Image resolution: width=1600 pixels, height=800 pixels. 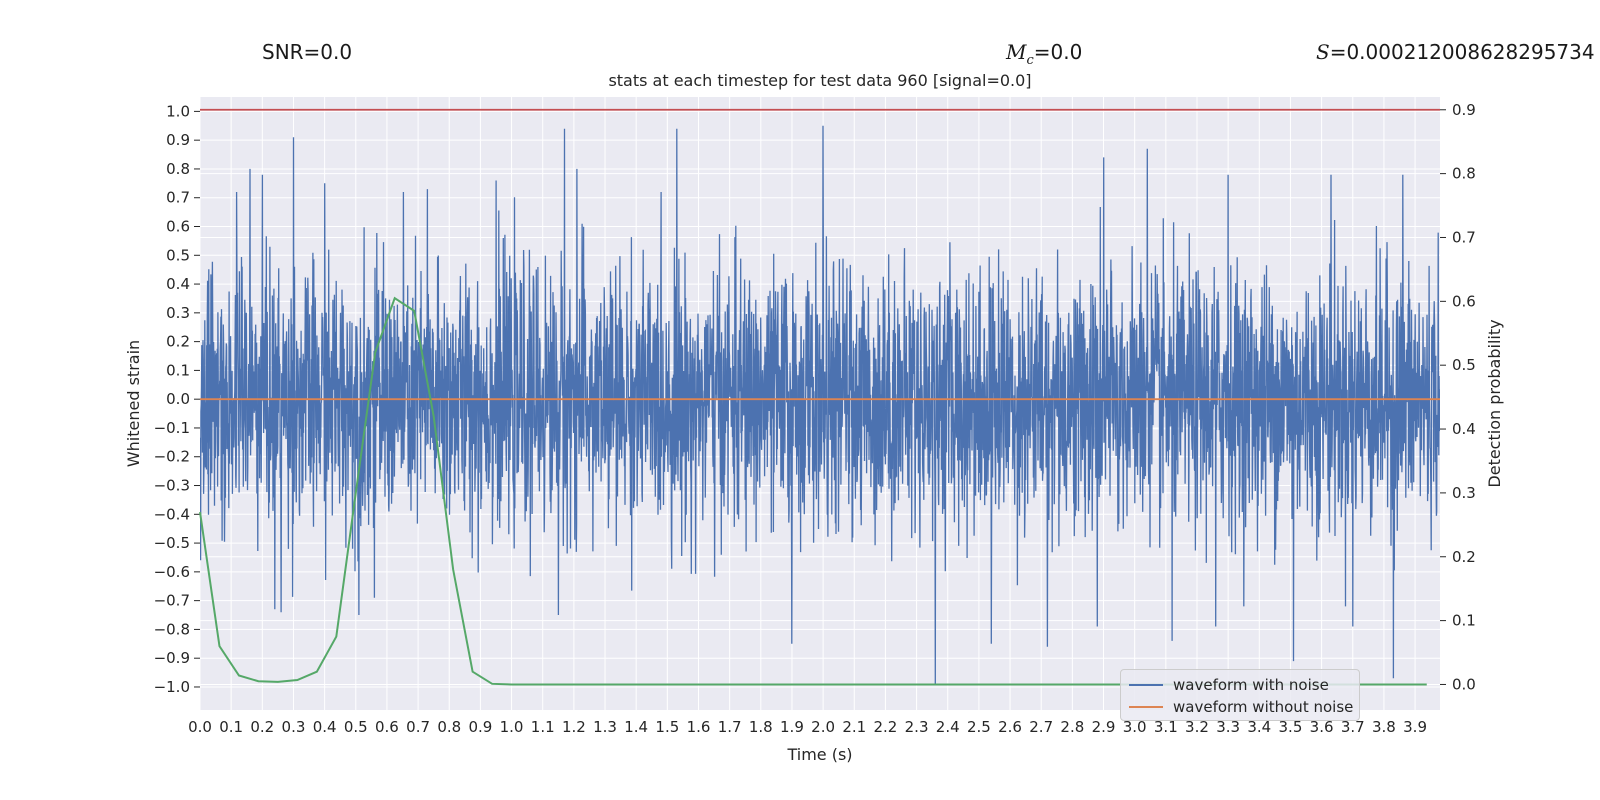 What do you see at coordinates (1464, 557) in the screenshot?
I see `y2-tick-label: 0.2` at bounding box center [1464, 557].